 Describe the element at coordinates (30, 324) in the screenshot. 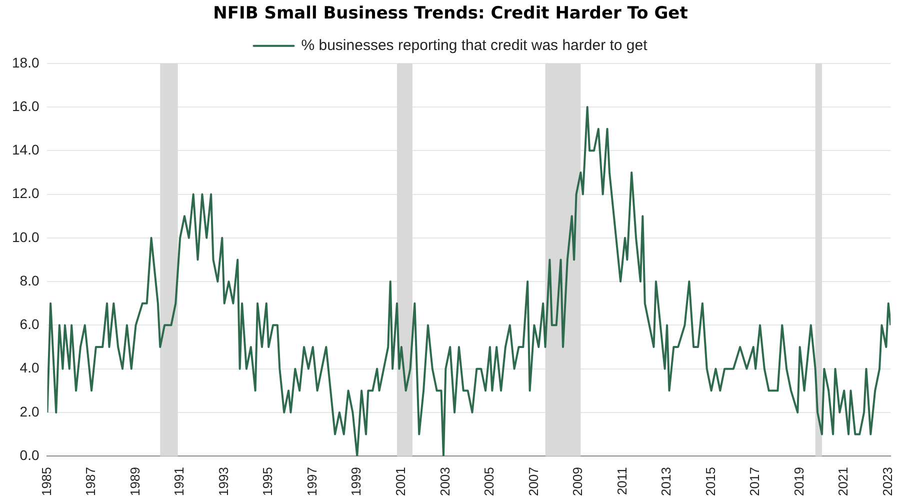

I see `y-tick-label: 6.0` at that location.